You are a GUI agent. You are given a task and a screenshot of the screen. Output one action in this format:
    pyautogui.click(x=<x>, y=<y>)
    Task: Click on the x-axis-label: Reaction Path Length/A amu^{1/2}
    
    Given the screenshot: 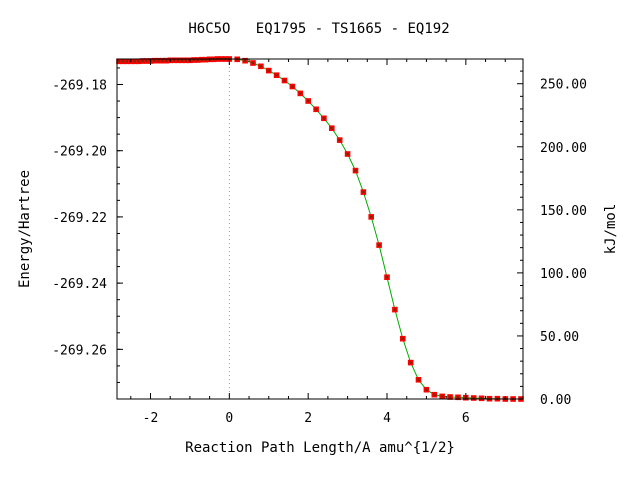 What is the action you would take?
    pyautogui.click(x=320, y=448)
    